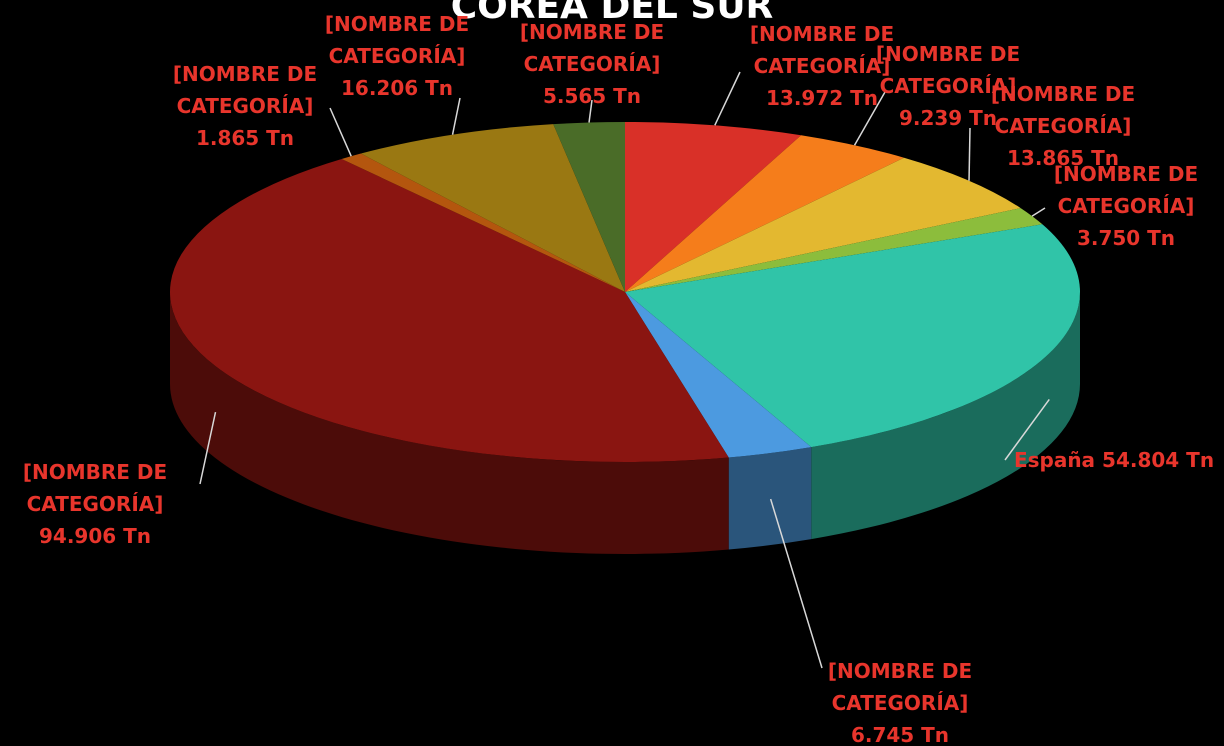  I want to click on data-label: [NOMBRE DE CATEGORÍA] 9.239 Tn, so click(948, 86).